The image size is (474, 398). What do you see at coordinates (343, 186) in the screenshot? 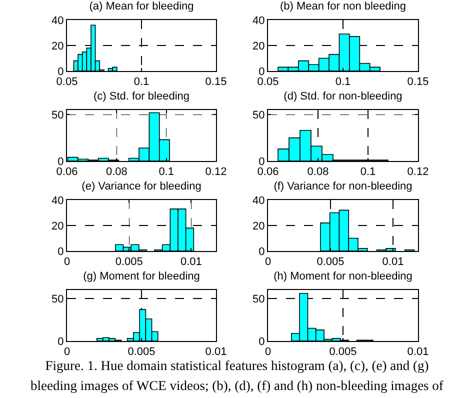
I see `chart-title: (f) Variance for non-bleeding` at bounding box center [343, 186].